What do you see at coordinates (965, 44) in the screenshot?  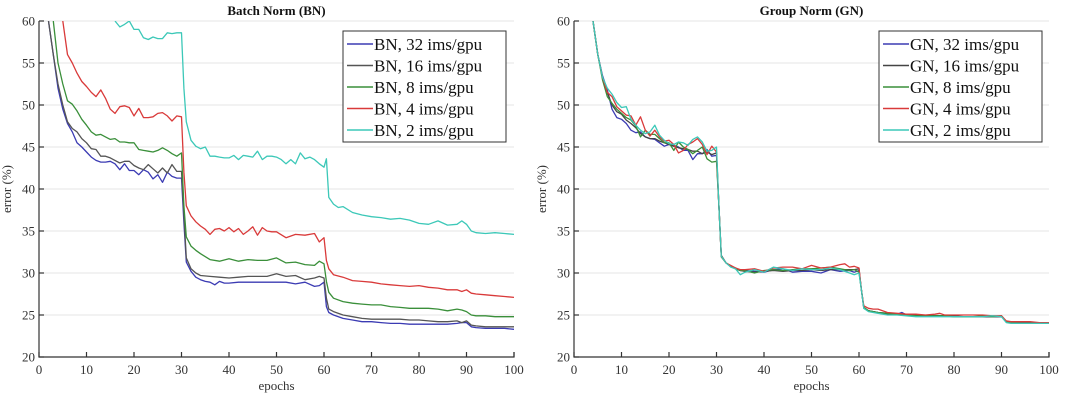 I see `legend-label: GN, 32 ims/gpu` at bounding box center [965, 44].